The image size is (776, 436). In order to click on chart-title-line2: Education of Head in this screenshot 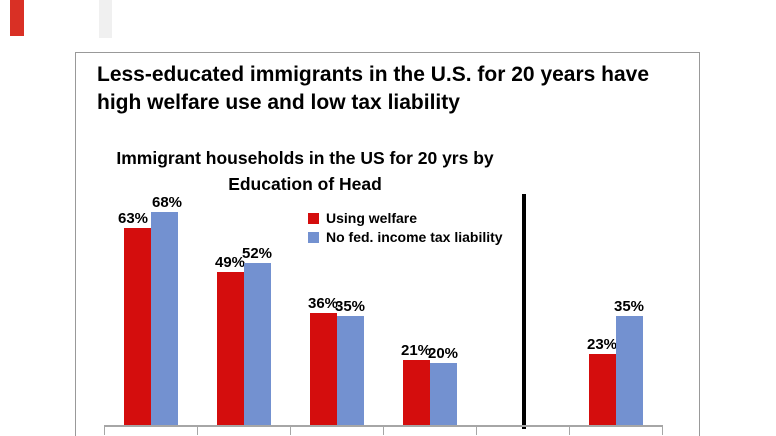, I will do `click(305, 184)`.